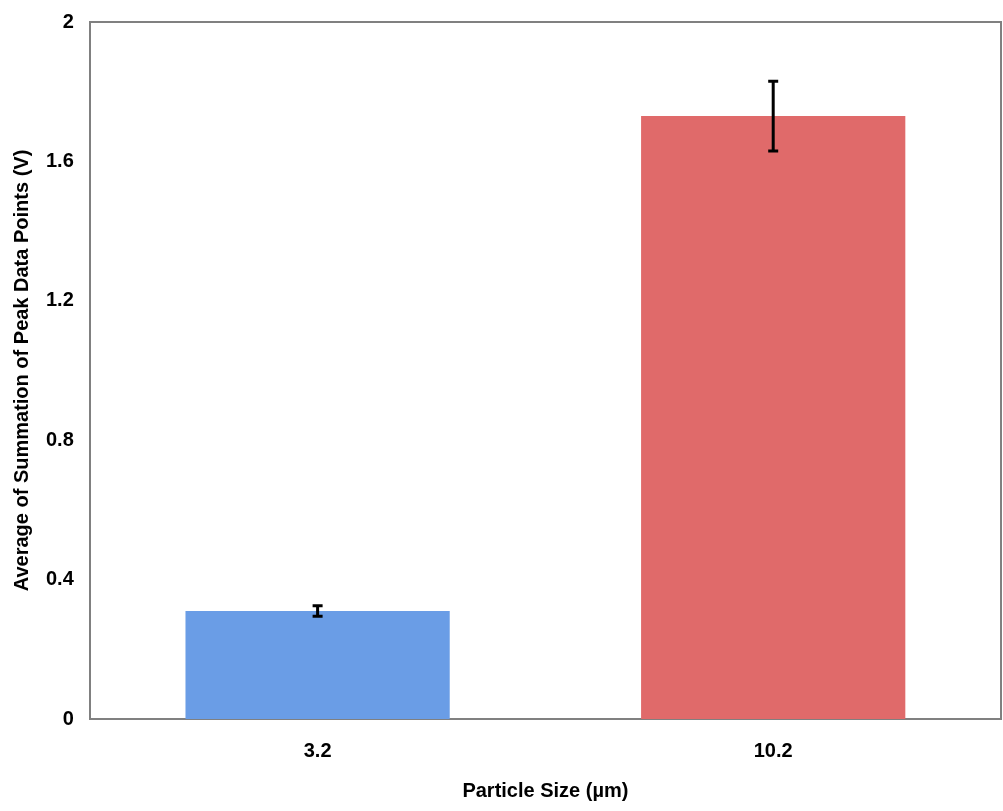 The image size is (1003, 811). I want to click on y-axis-title: Average of Summation of Peak Data Points (V), so click(20, 370).